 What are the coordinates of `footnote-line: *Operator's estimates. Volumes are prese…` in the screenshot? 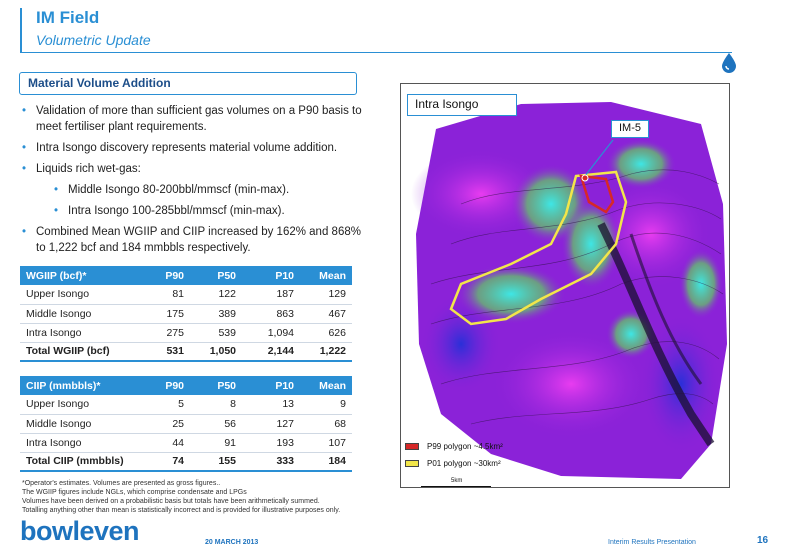 It's located at (121, 483).